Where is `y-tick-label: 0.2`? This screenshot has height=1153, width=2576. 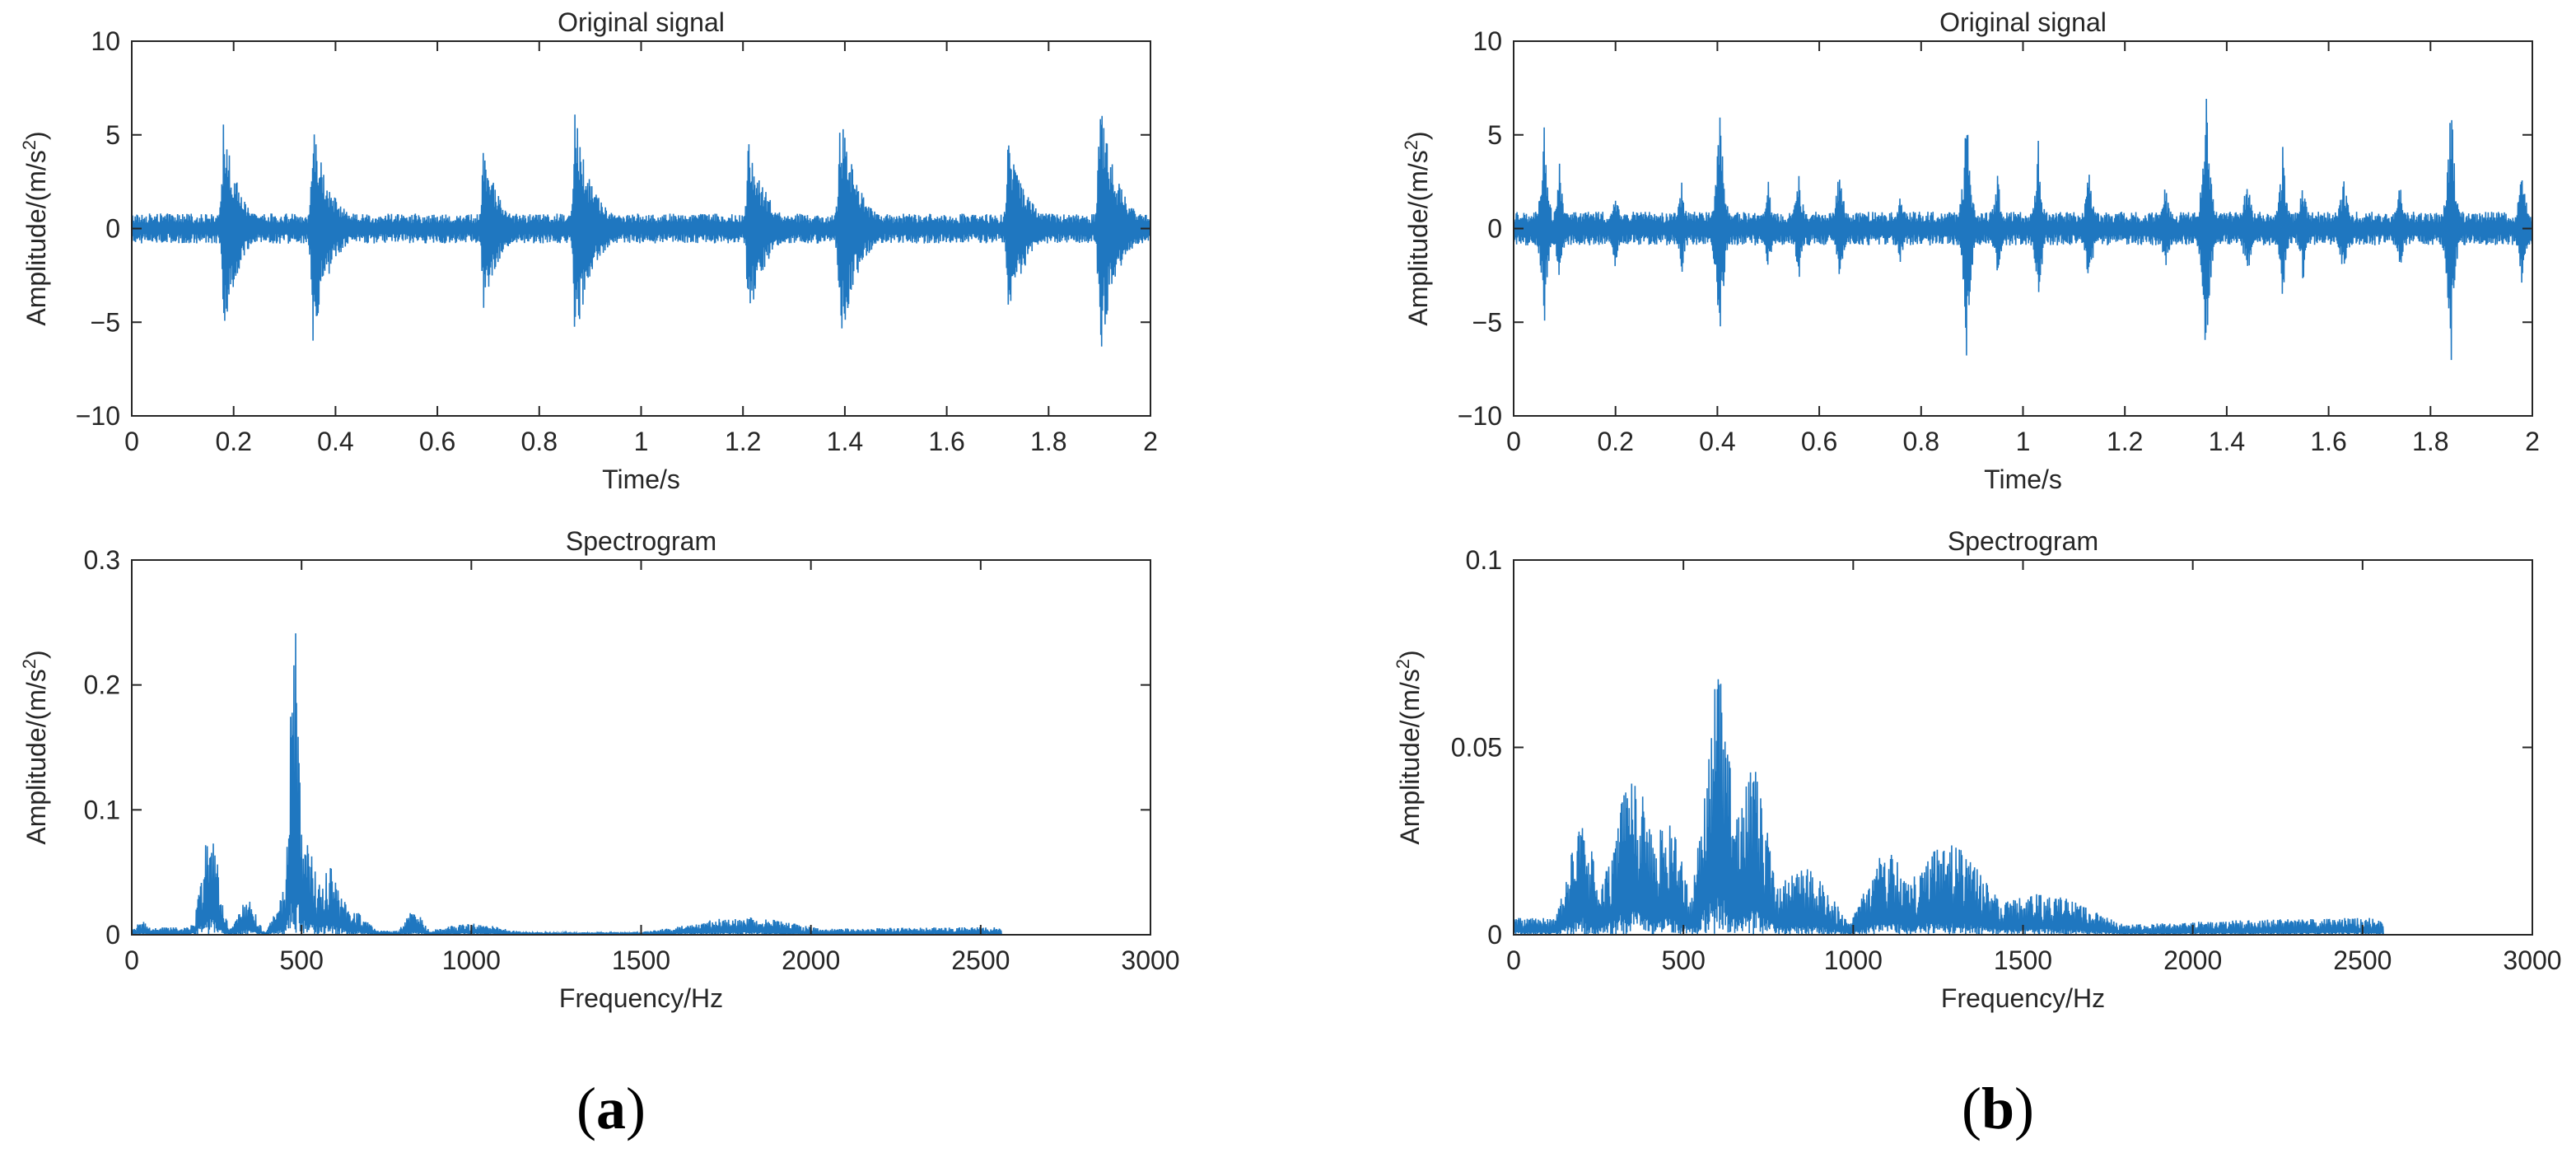
y-tick-label: 0.2 is located at coordinates (102, 685).